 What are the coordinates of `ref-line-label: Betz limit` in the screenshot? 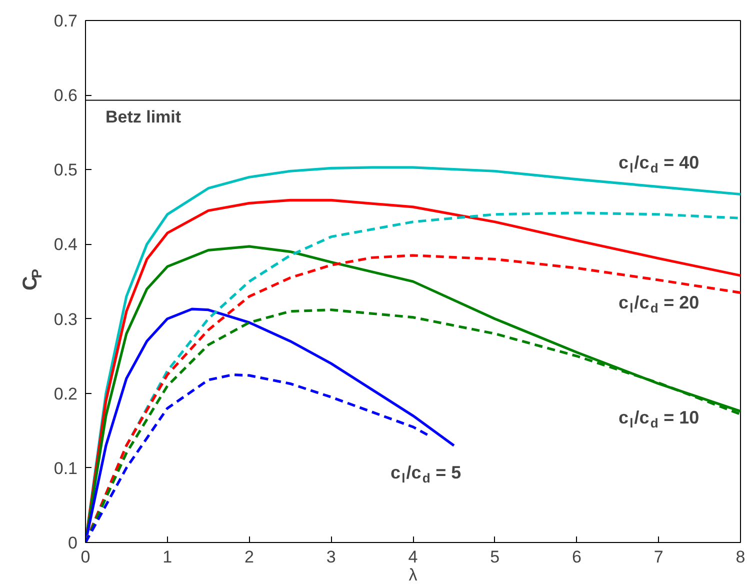 It's located at (144, 116).